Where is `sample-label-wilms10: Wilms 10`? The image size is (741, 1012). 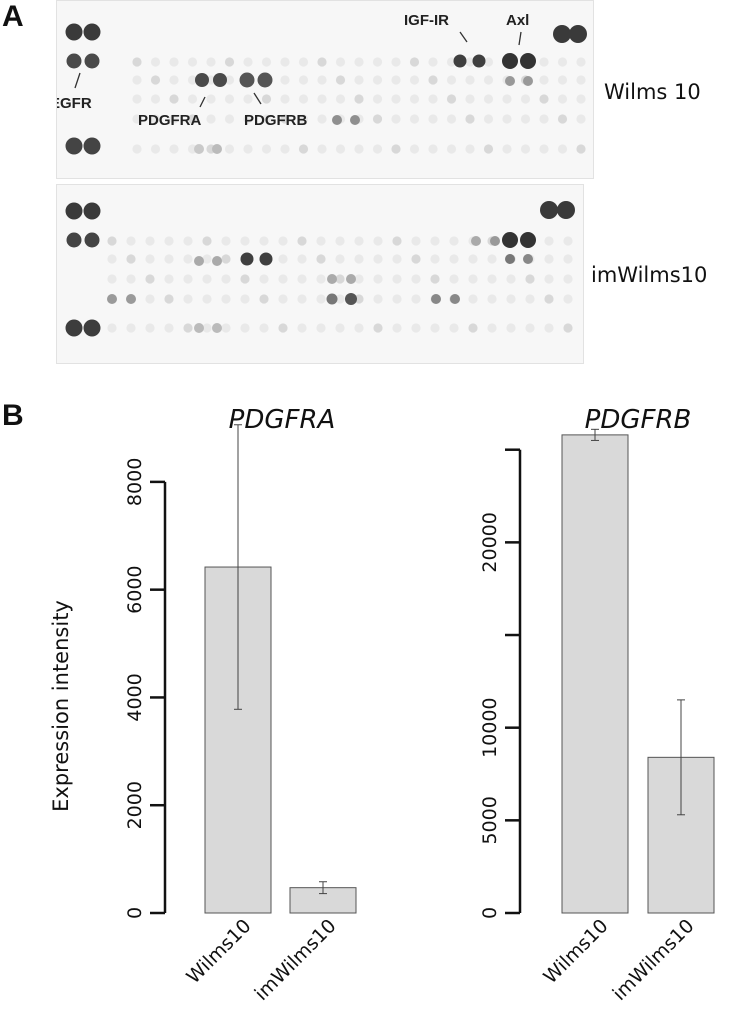
sample-label-wilms10: Wilms 10 is located at coordinates (652, 92).